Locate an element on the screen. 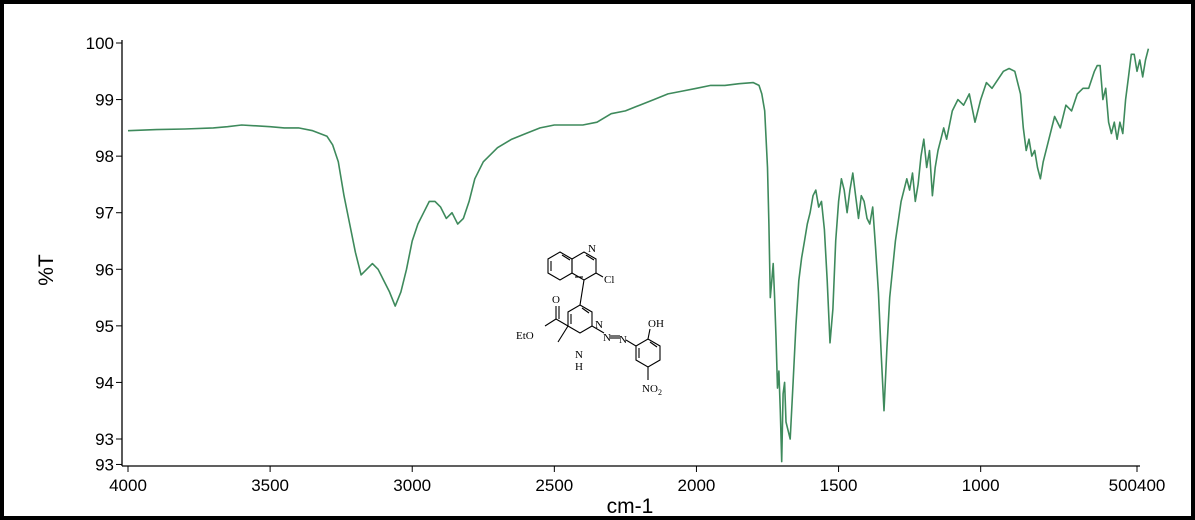  atom-label: EtO is located at coordinates (525, 336).